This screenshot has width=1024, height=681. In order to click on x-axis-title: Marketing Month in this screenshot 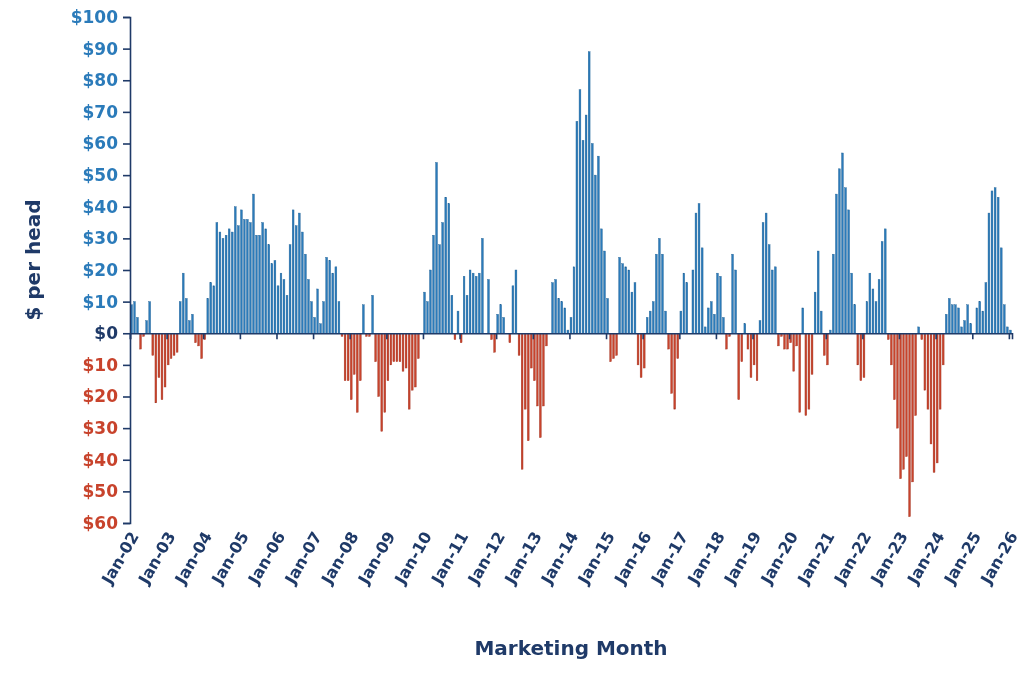, I will do `click(571, 648)`.